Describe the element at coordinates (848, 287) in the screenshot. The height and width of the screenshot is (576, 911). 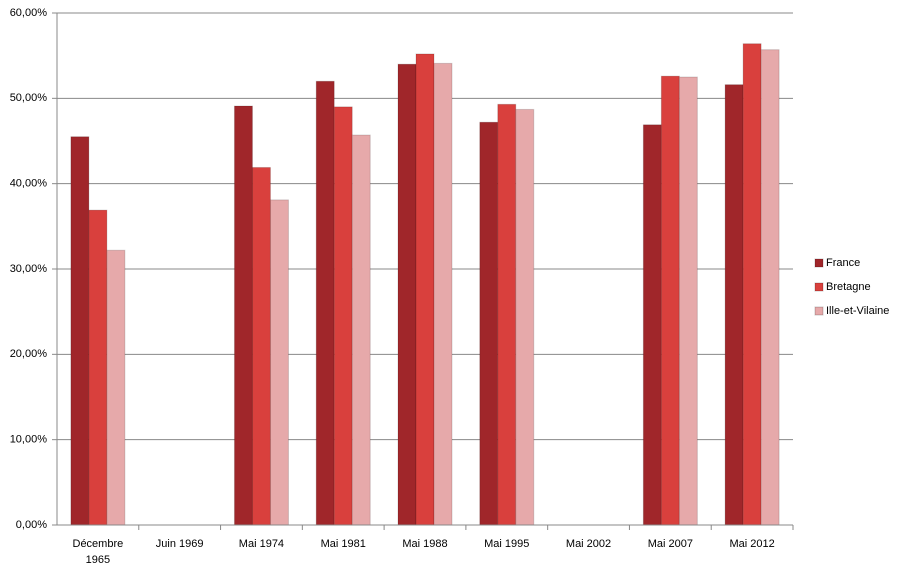
I see `legend-label: Bretagne` at that location.